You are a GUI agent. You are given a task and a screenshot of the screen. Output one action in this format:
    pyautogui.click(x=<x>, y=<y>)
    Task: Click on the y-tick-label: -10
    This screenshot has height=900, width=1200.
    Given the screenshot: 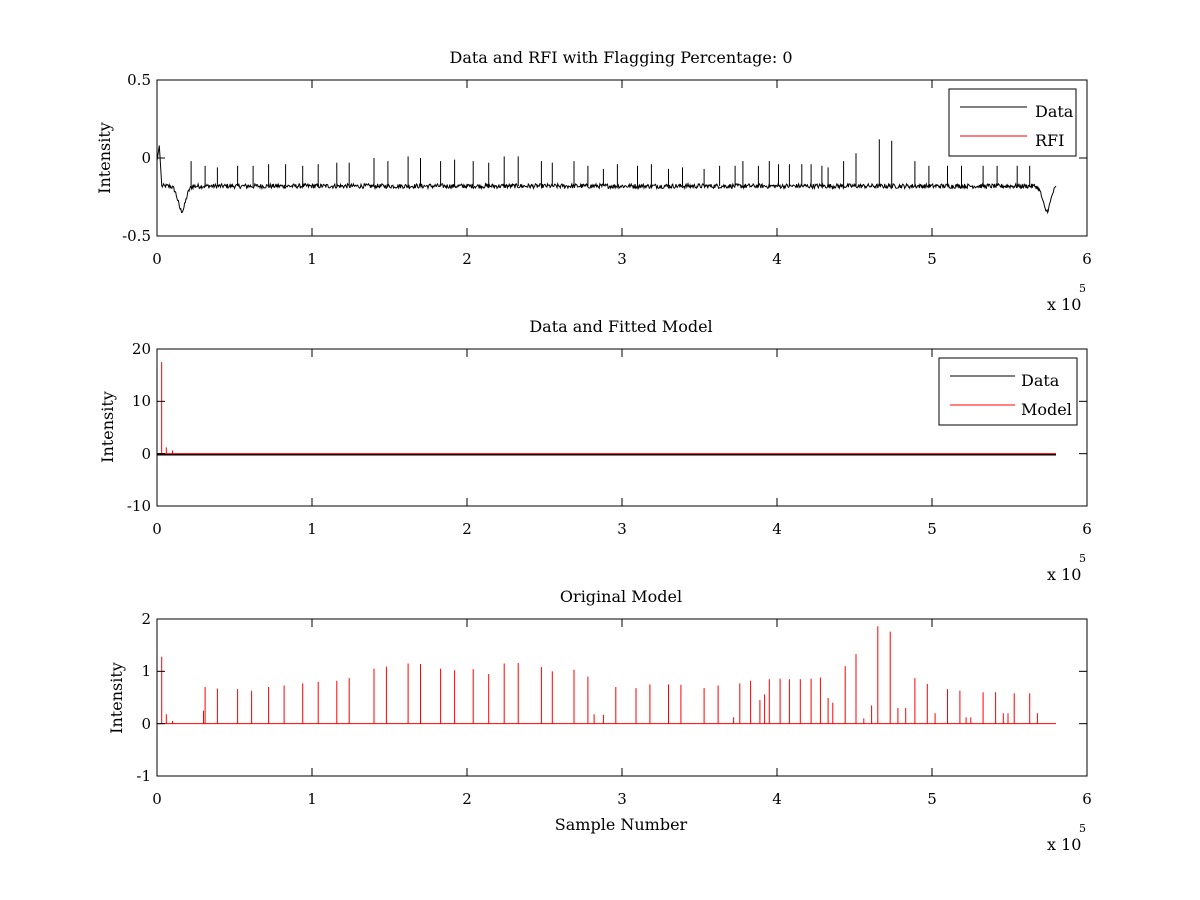 What is the action you would take?
    pyautogui.click(x=139, y=506)
    